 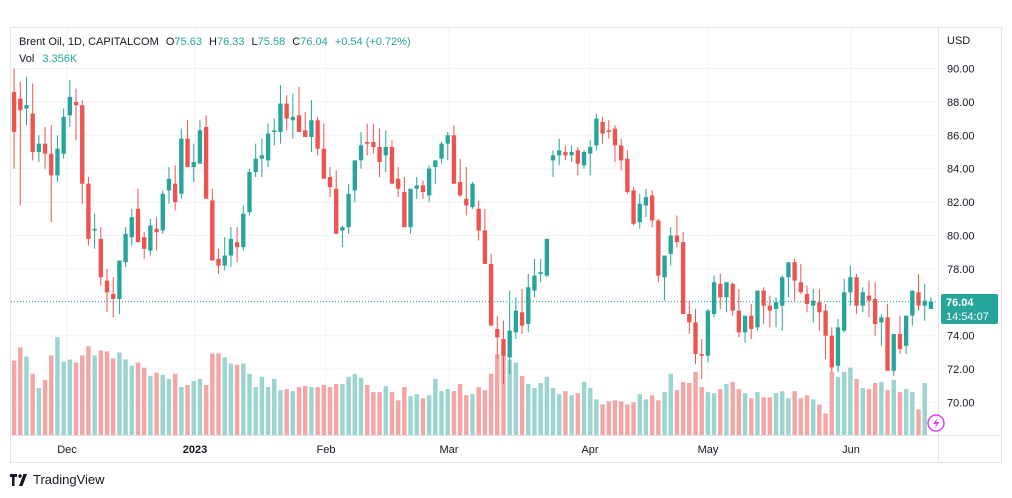 What do you see at coordinates (969, 309) in the screenshot?
I see `last-price-tag: 76.04 14:54:07` at bounding box center [969, 309].